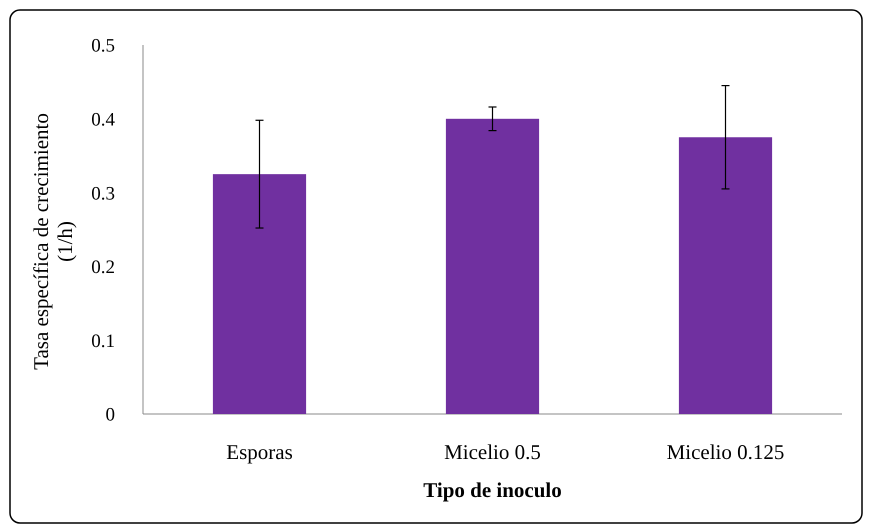 The height and width of the screenshot is (527, 872). Describe the element at coordinates (492, 490) in the screenshot. I see `x-axis-title: Tipo de inoculo` at that location.